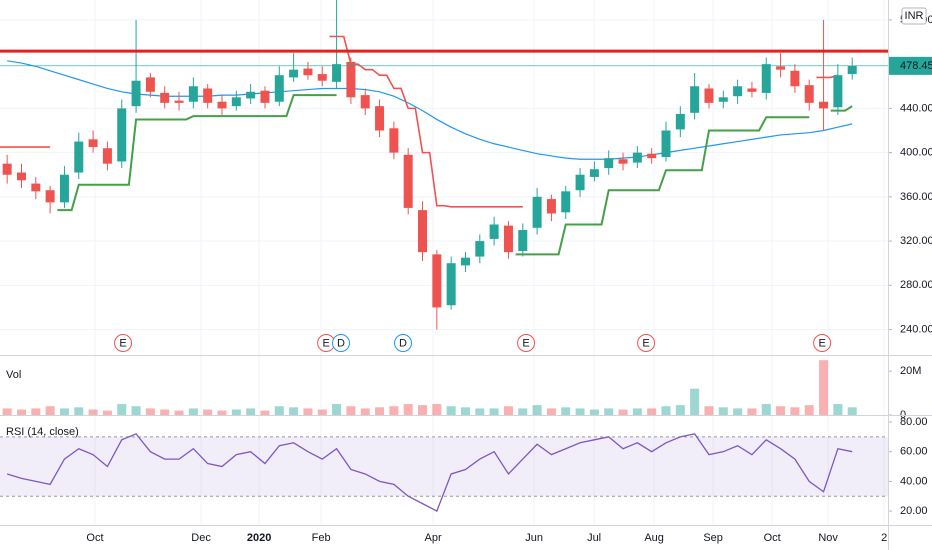 Image resolution: width=932 pixels, height=550 pixels. I want to click on y-tick-label: 320.00, so click(916, 241).